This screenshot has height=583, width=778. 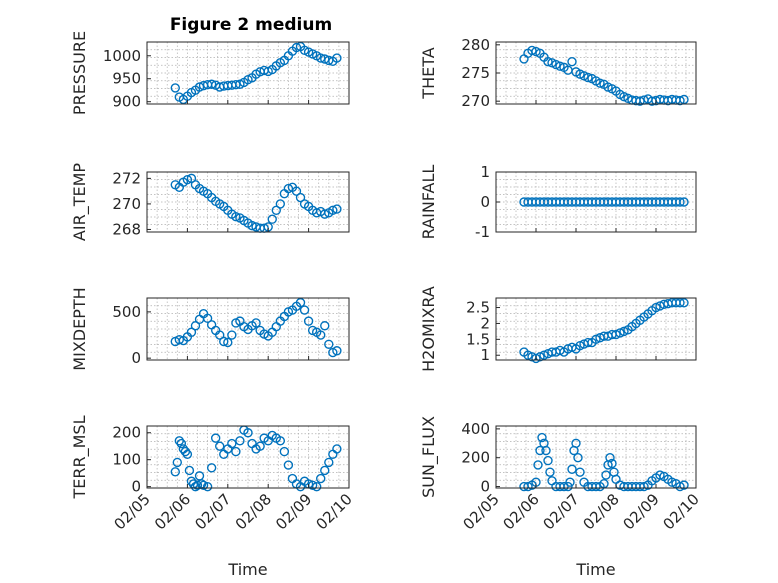 What do you see at coordinates (122, 56) in the screenshot?
I see `y-tick-label: 1000` at bounding box center [122, 56].